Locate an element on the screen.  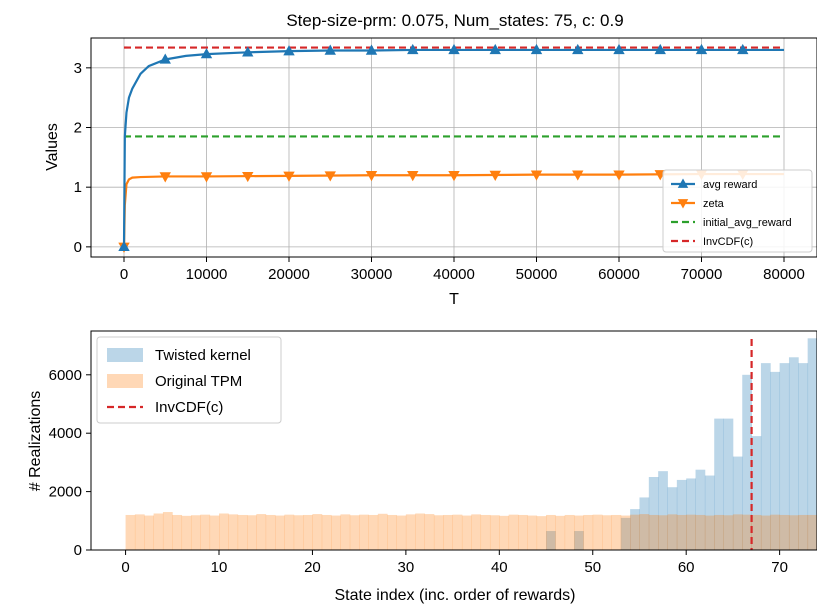
top-legend-label: InvCDF(c) is located at coordinates (728, 242).